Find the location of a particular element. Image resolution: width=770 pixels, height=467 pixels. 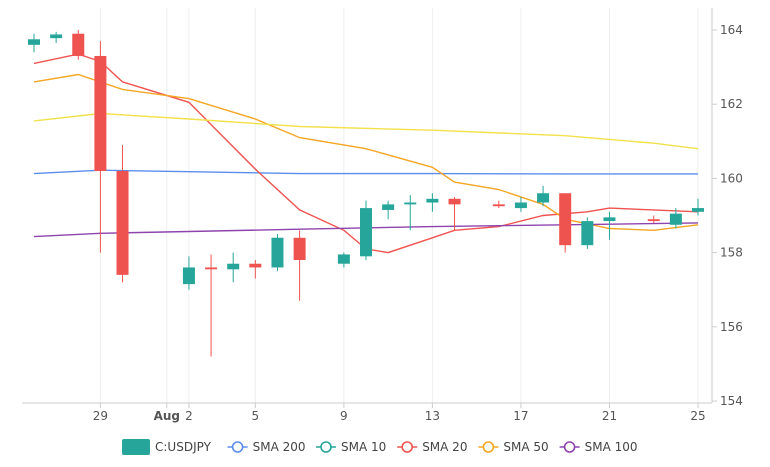

legend-item: SMA 200 is located at coordinates (266, 447).